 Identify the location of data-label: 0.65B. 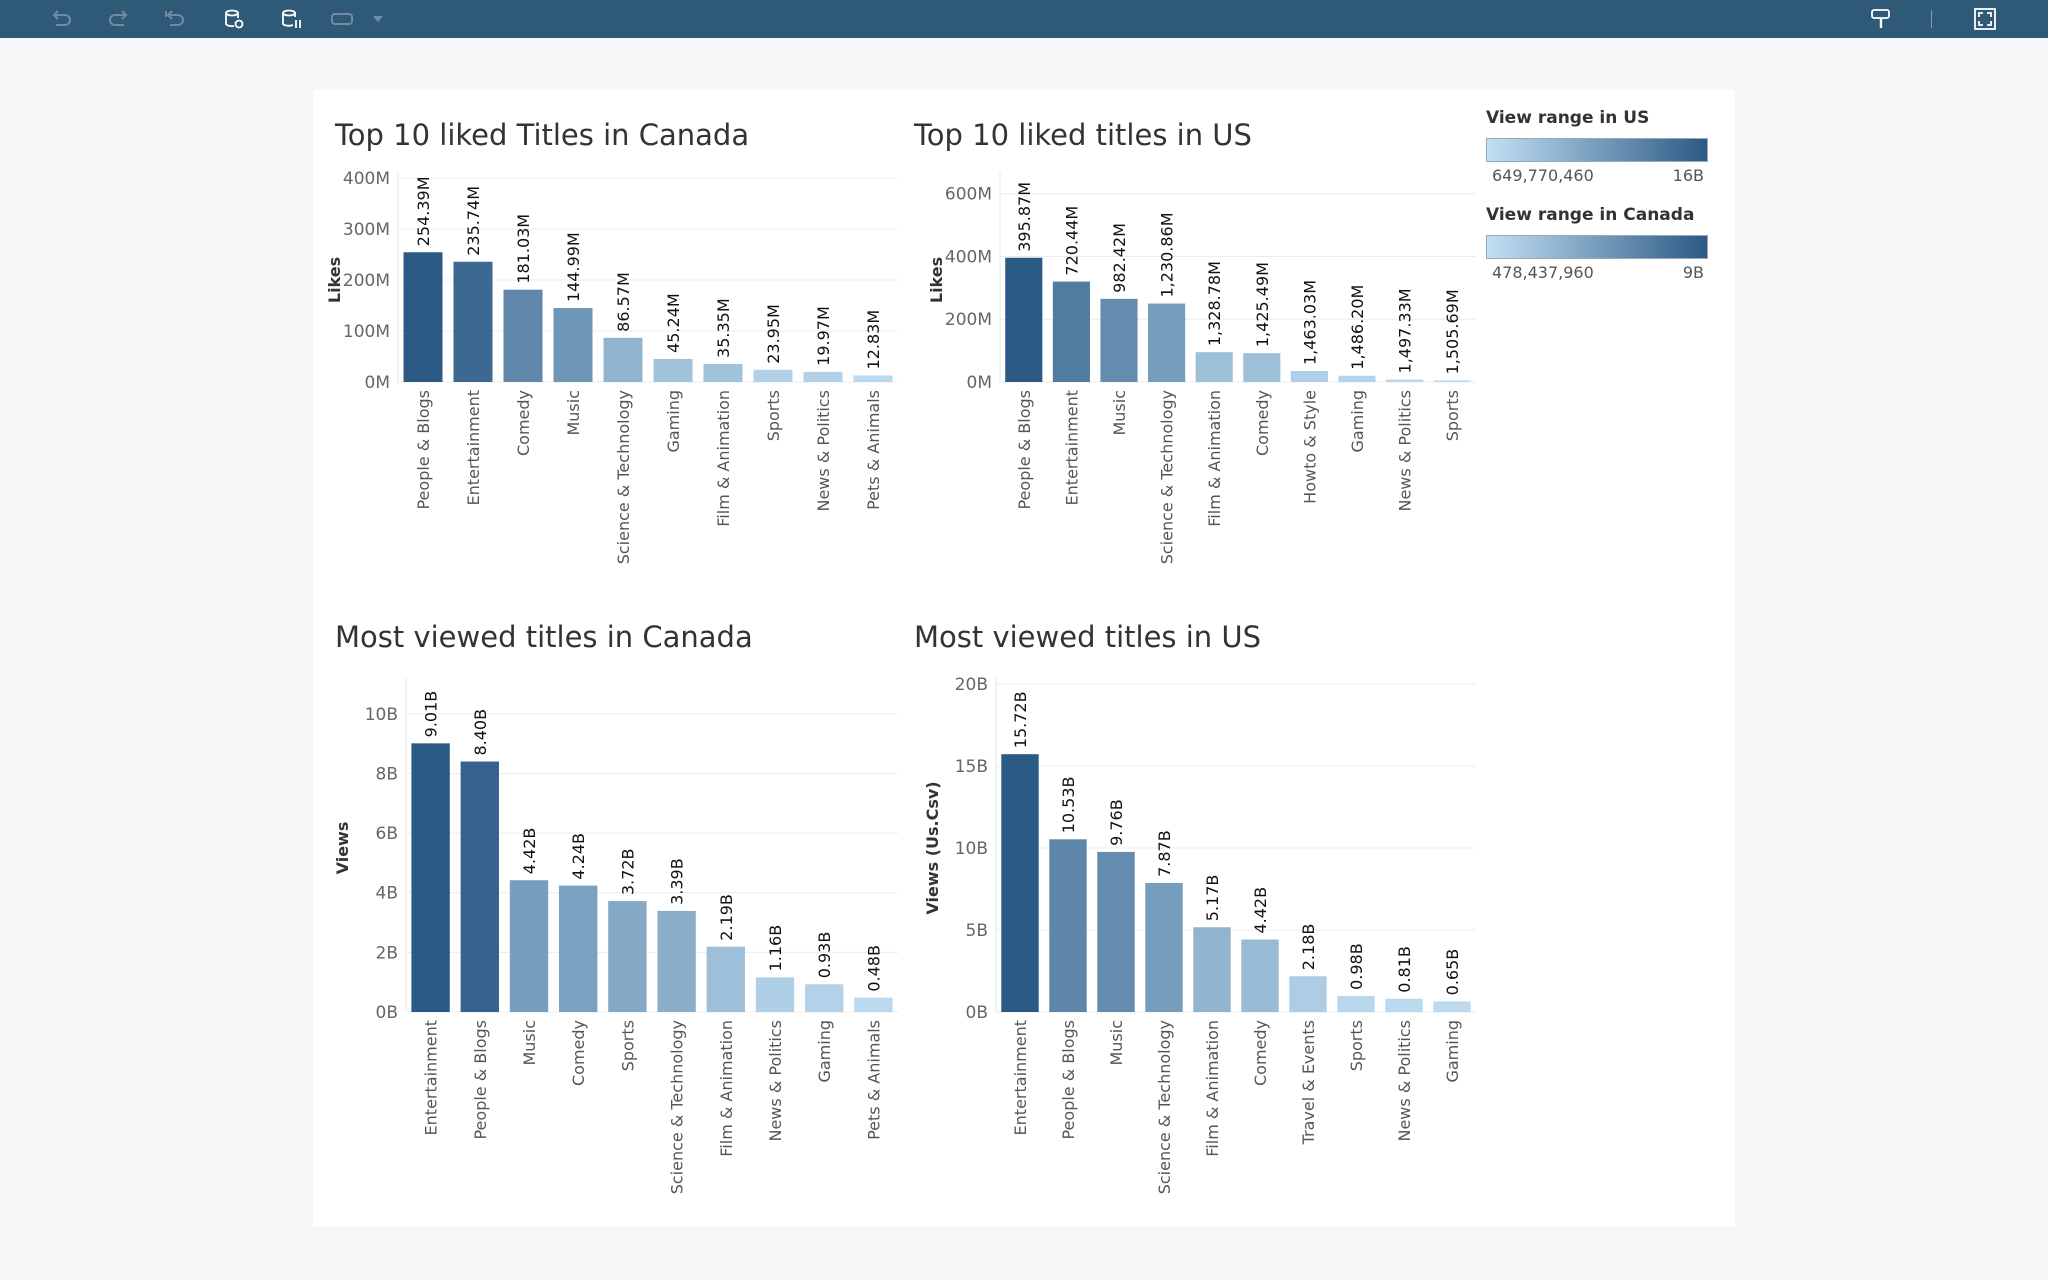
(1452, 972).